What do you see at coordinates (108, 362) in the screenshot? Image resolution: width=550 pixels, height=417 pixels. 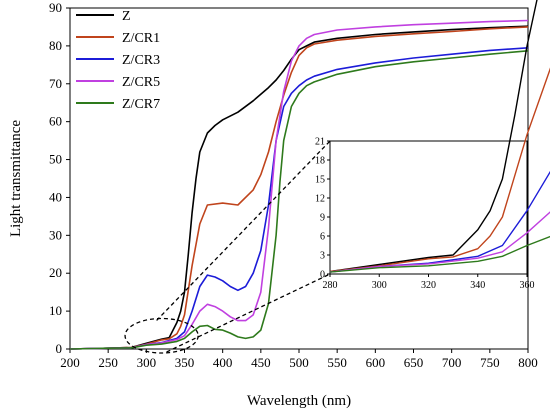 I see `x-tick-label: 250` at bounding box center [108, 362].